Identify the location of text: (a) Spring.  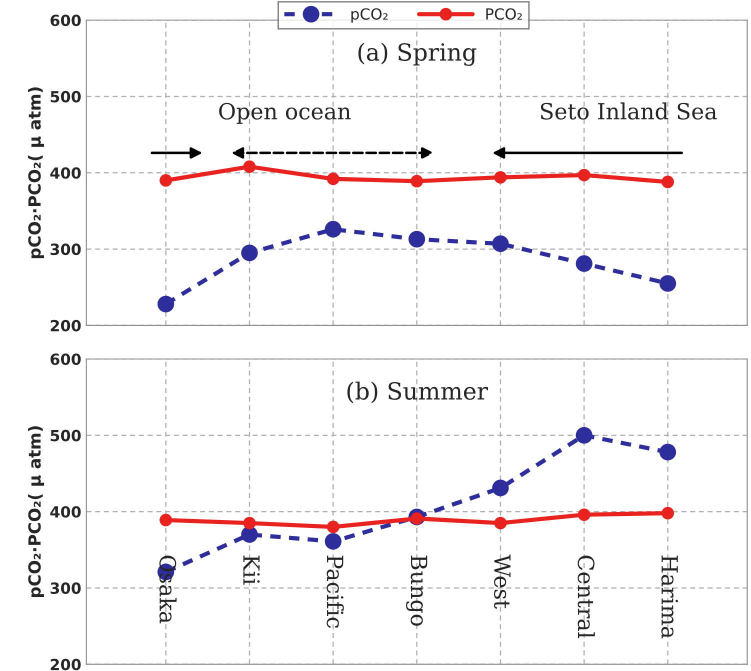
(417, 54).